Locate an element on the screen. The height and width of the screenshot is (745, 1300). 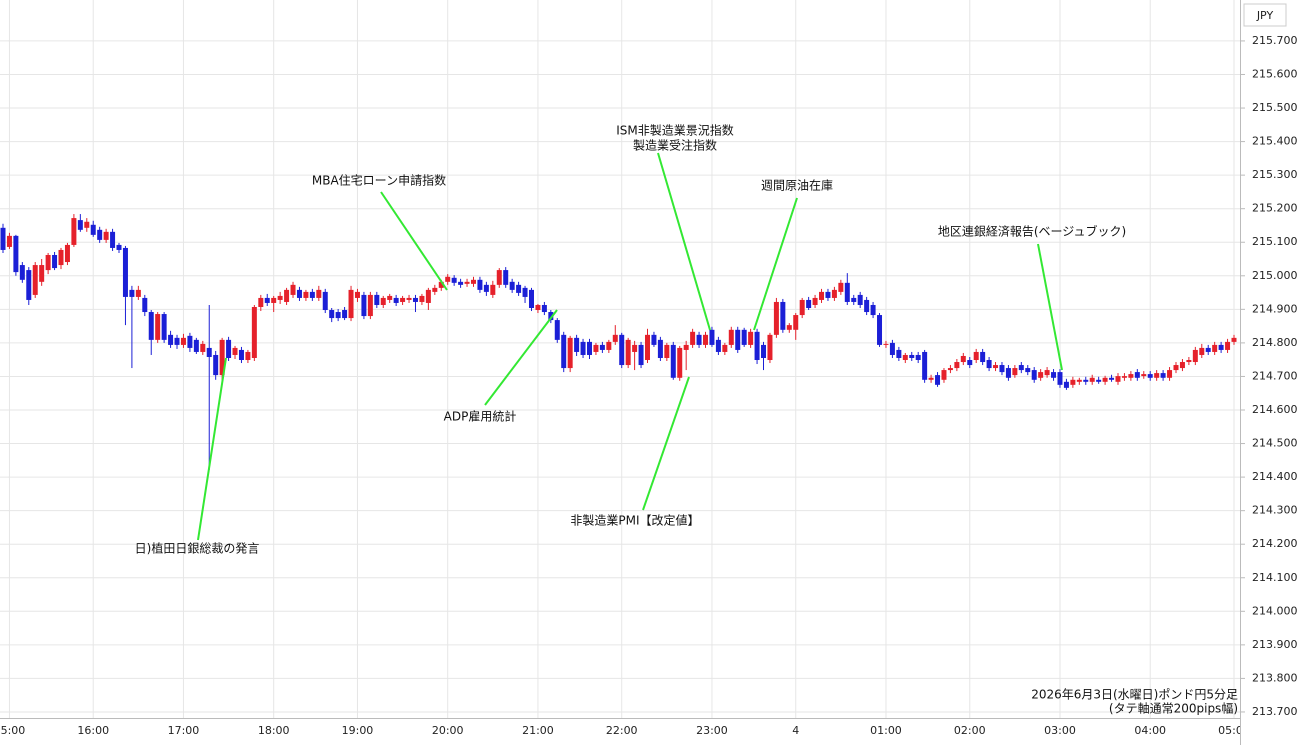
y-tick-label: 215.700 is located at coordinates (1275, 40).